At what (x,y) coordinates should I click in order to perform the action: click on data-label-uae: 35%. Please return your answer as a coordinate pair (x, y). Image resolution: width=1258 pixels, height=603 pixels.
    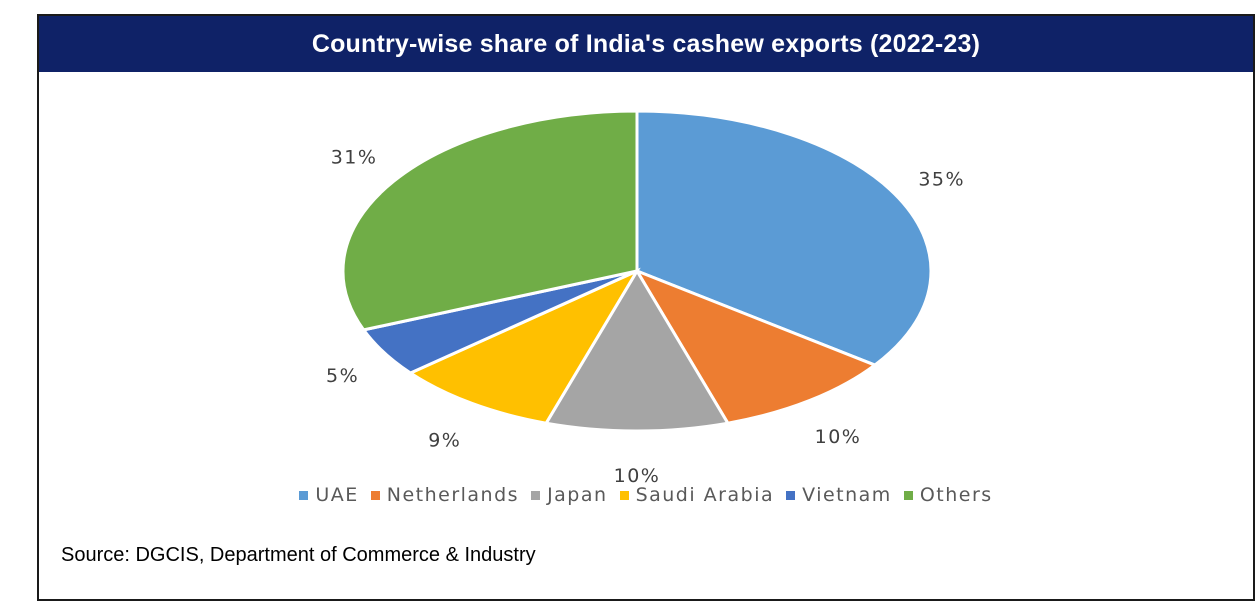
    Looking at the image, I should click on (941, 179).